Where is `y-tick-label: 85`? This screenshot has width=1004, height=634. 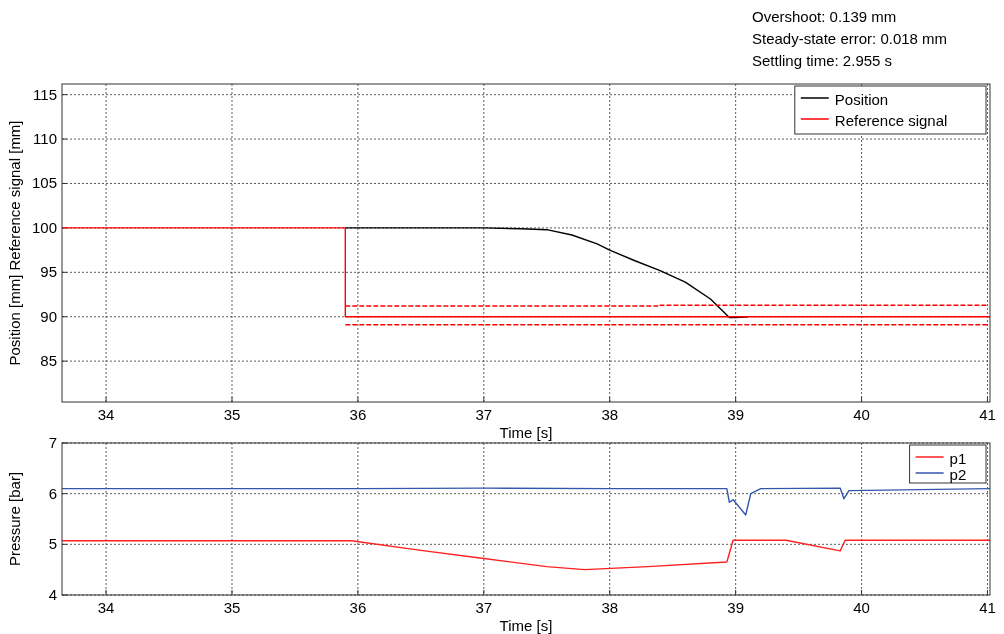 y-tick-label: 85 is located at coordinates (48, 361).